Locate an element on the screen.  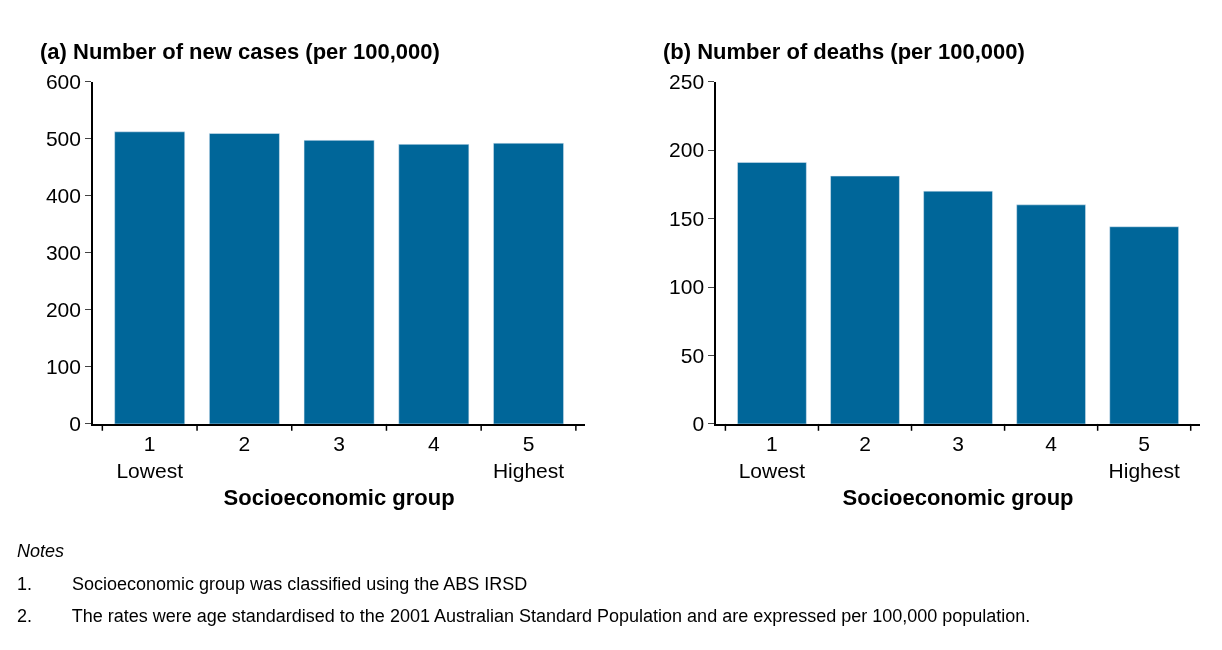
chart-title: (a) Number of new cases (per 100,000) is located at coordinates (240, 51).